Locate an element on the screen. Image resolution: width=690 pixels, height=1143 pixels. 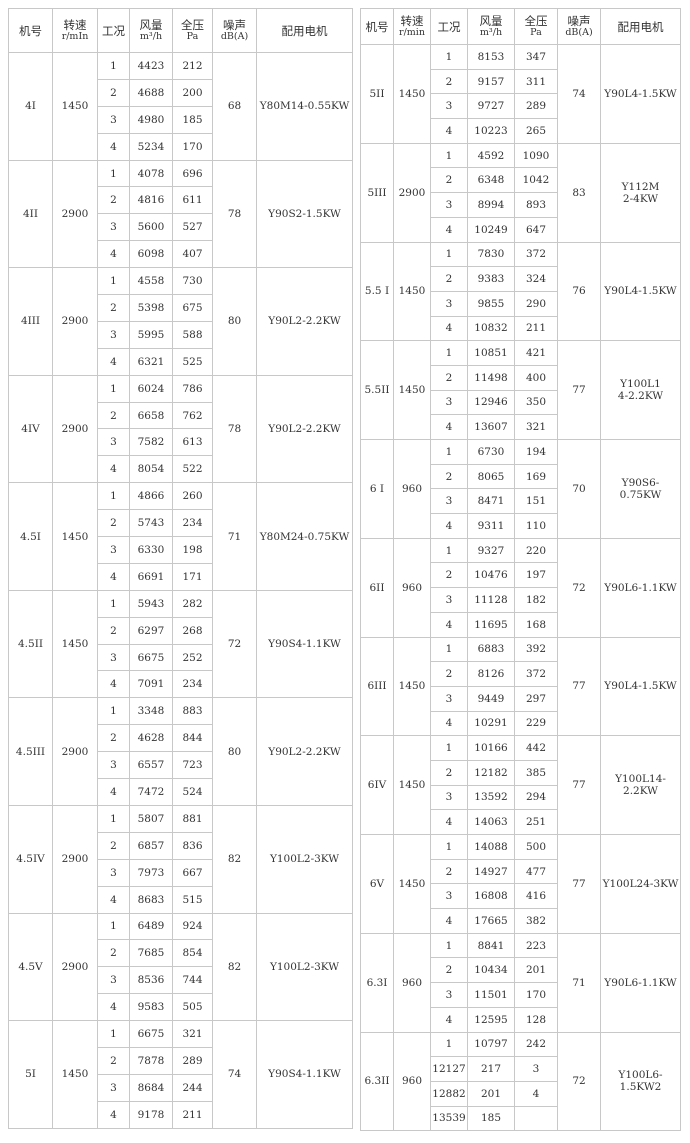
data-row: 2 6348 1042 is located at coordinates (521, 180).